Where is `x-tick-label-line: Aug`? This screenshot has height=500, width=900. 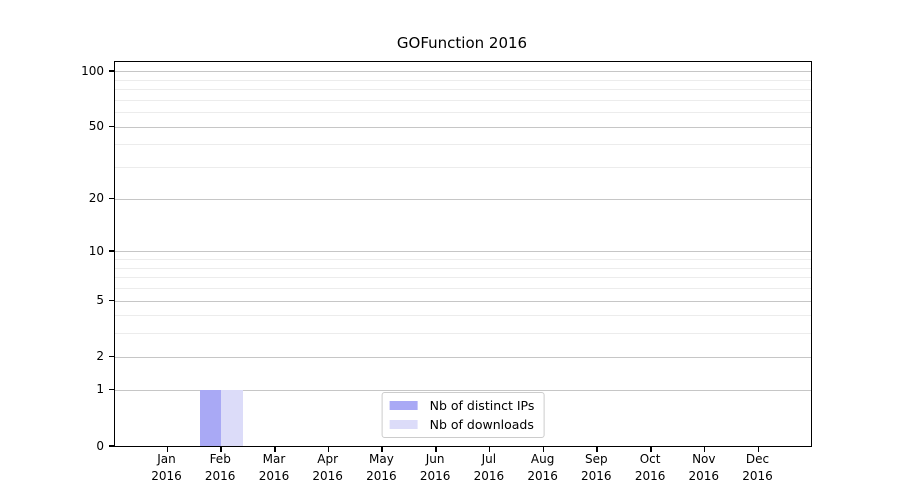 x-tick-label-line: Aug is located at coordinates (542, 459).